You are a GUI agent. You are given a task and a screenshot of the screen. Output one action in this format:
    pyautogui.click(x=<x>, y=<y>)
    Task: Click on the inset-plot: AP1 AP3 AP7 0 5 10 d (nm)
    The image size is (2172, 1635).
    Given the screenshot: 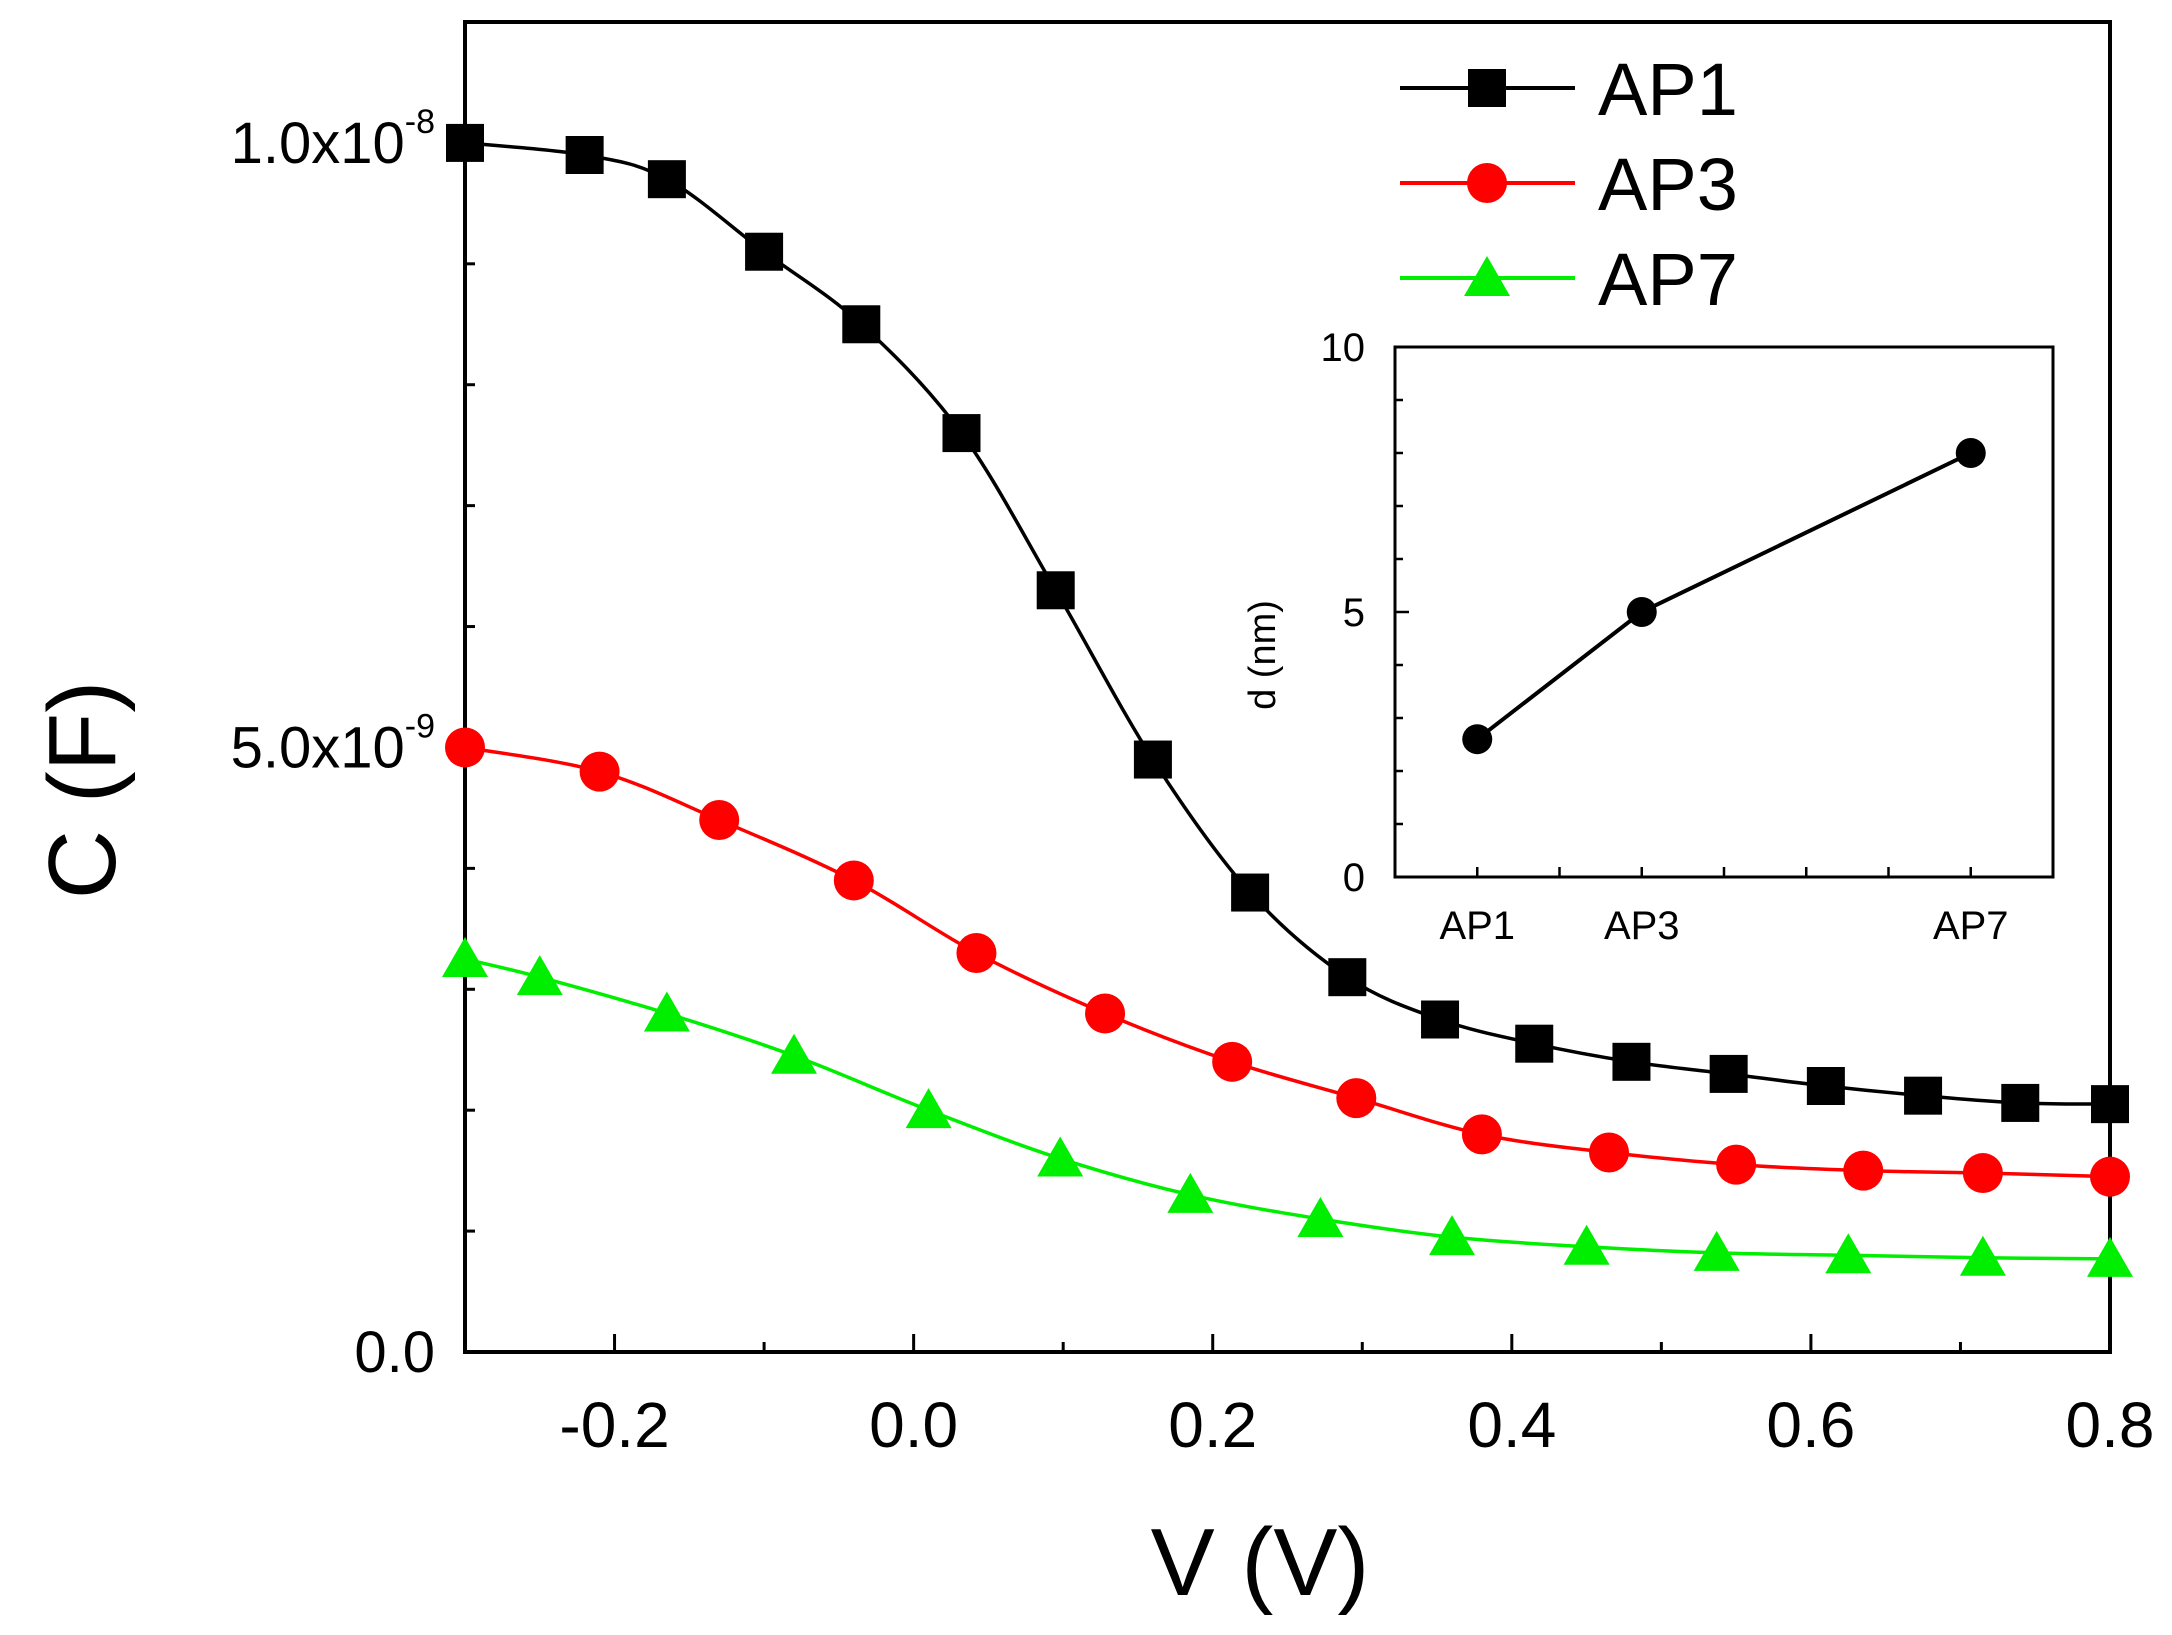 What is the action you would take?
    pyautogui.click(x=1648, y=637)
    